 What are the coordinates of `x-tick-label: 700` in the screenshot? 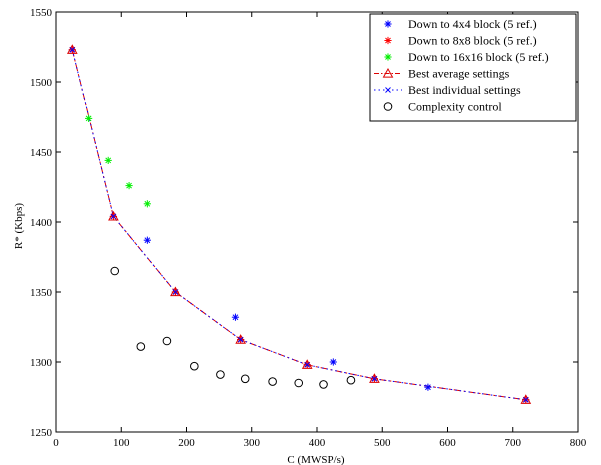 It's located at (513, 443).